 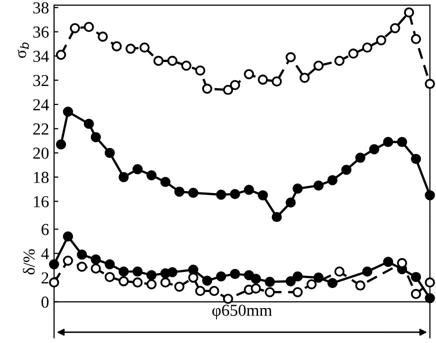 What do you see at coordinates (41, 32) in the screenshot?
I see `y-tick-label: 36` at bounding box center [41, 32].